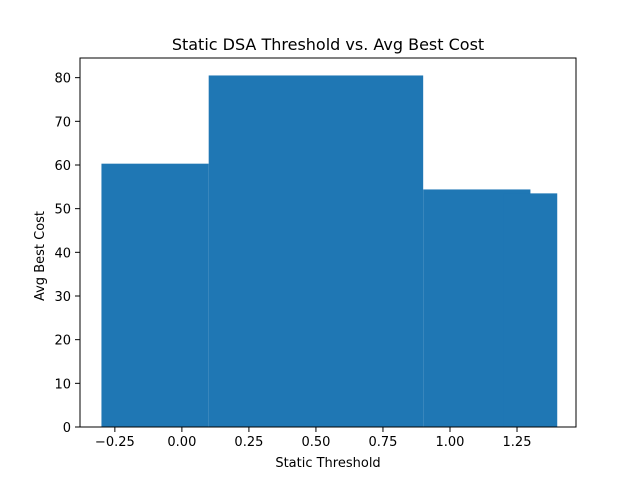  Describe the element at coordinates (450, 442) in the screenshot. I see `x-tick-label: 1.00` at that location.